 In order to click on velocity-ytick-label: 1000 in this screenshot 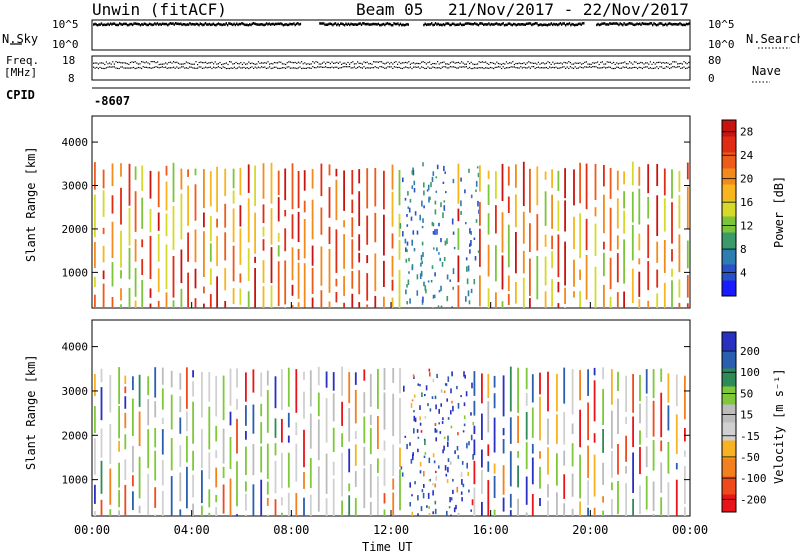, I will do `click(75, 480)`.